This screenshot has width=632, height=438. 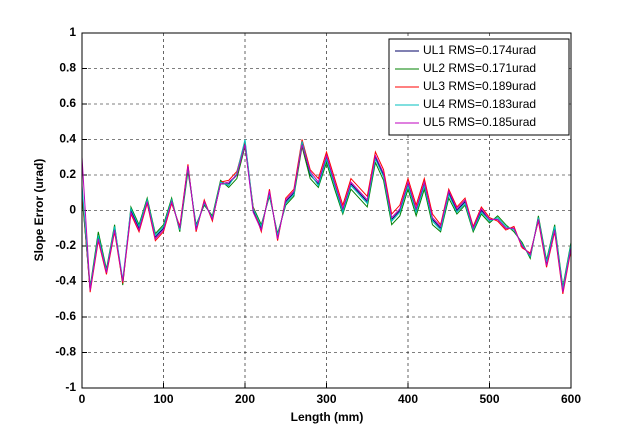 What do you see at coordinates (479, 50) in the screenshot?
I see `legend-label: UL1 RMS=0.174urad` at bounding box center [479, 50].